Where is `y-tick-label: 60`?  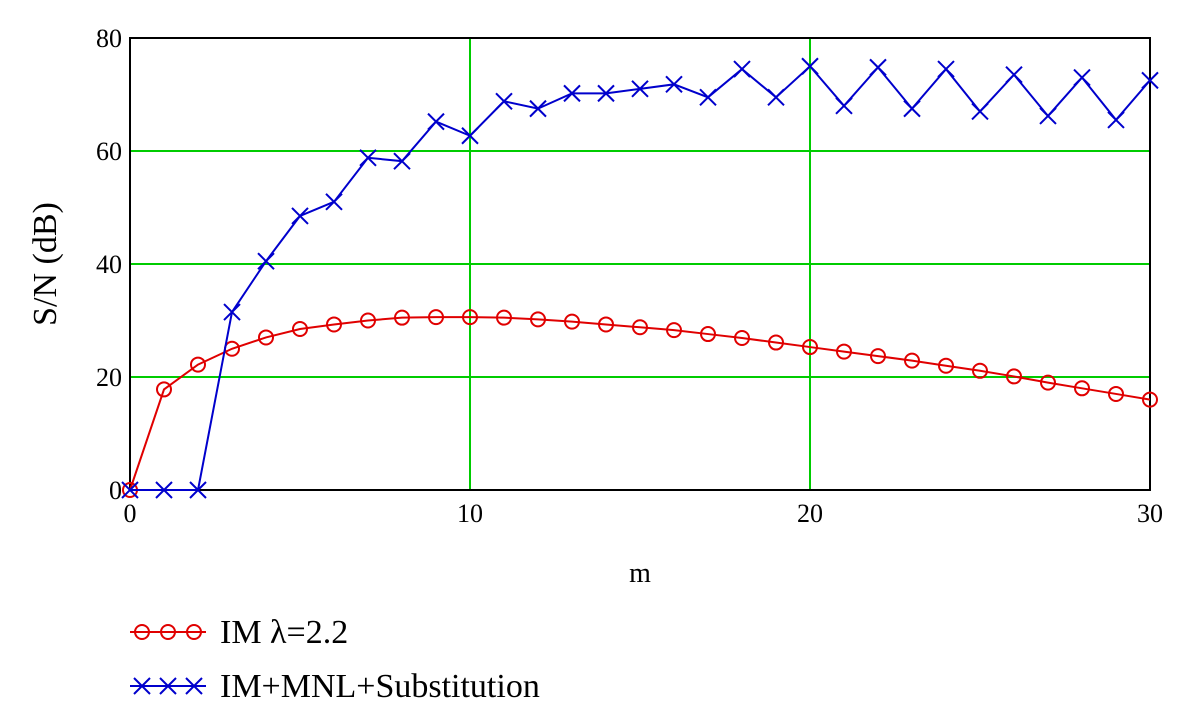 y-tick-label: 60 is located at coordinates (109, 151).